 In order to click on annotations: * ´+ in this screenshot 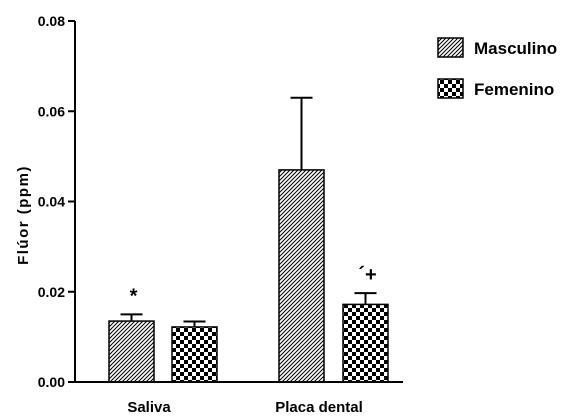, I will do `click(253, 285)`.